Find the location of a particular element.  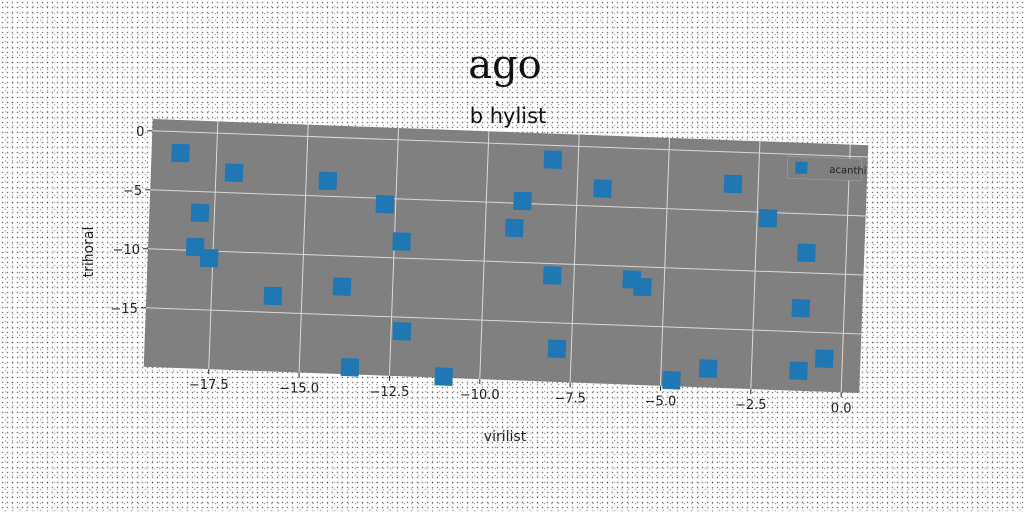

x-tick-label: −17.5 is located at coordinates (209, 385).